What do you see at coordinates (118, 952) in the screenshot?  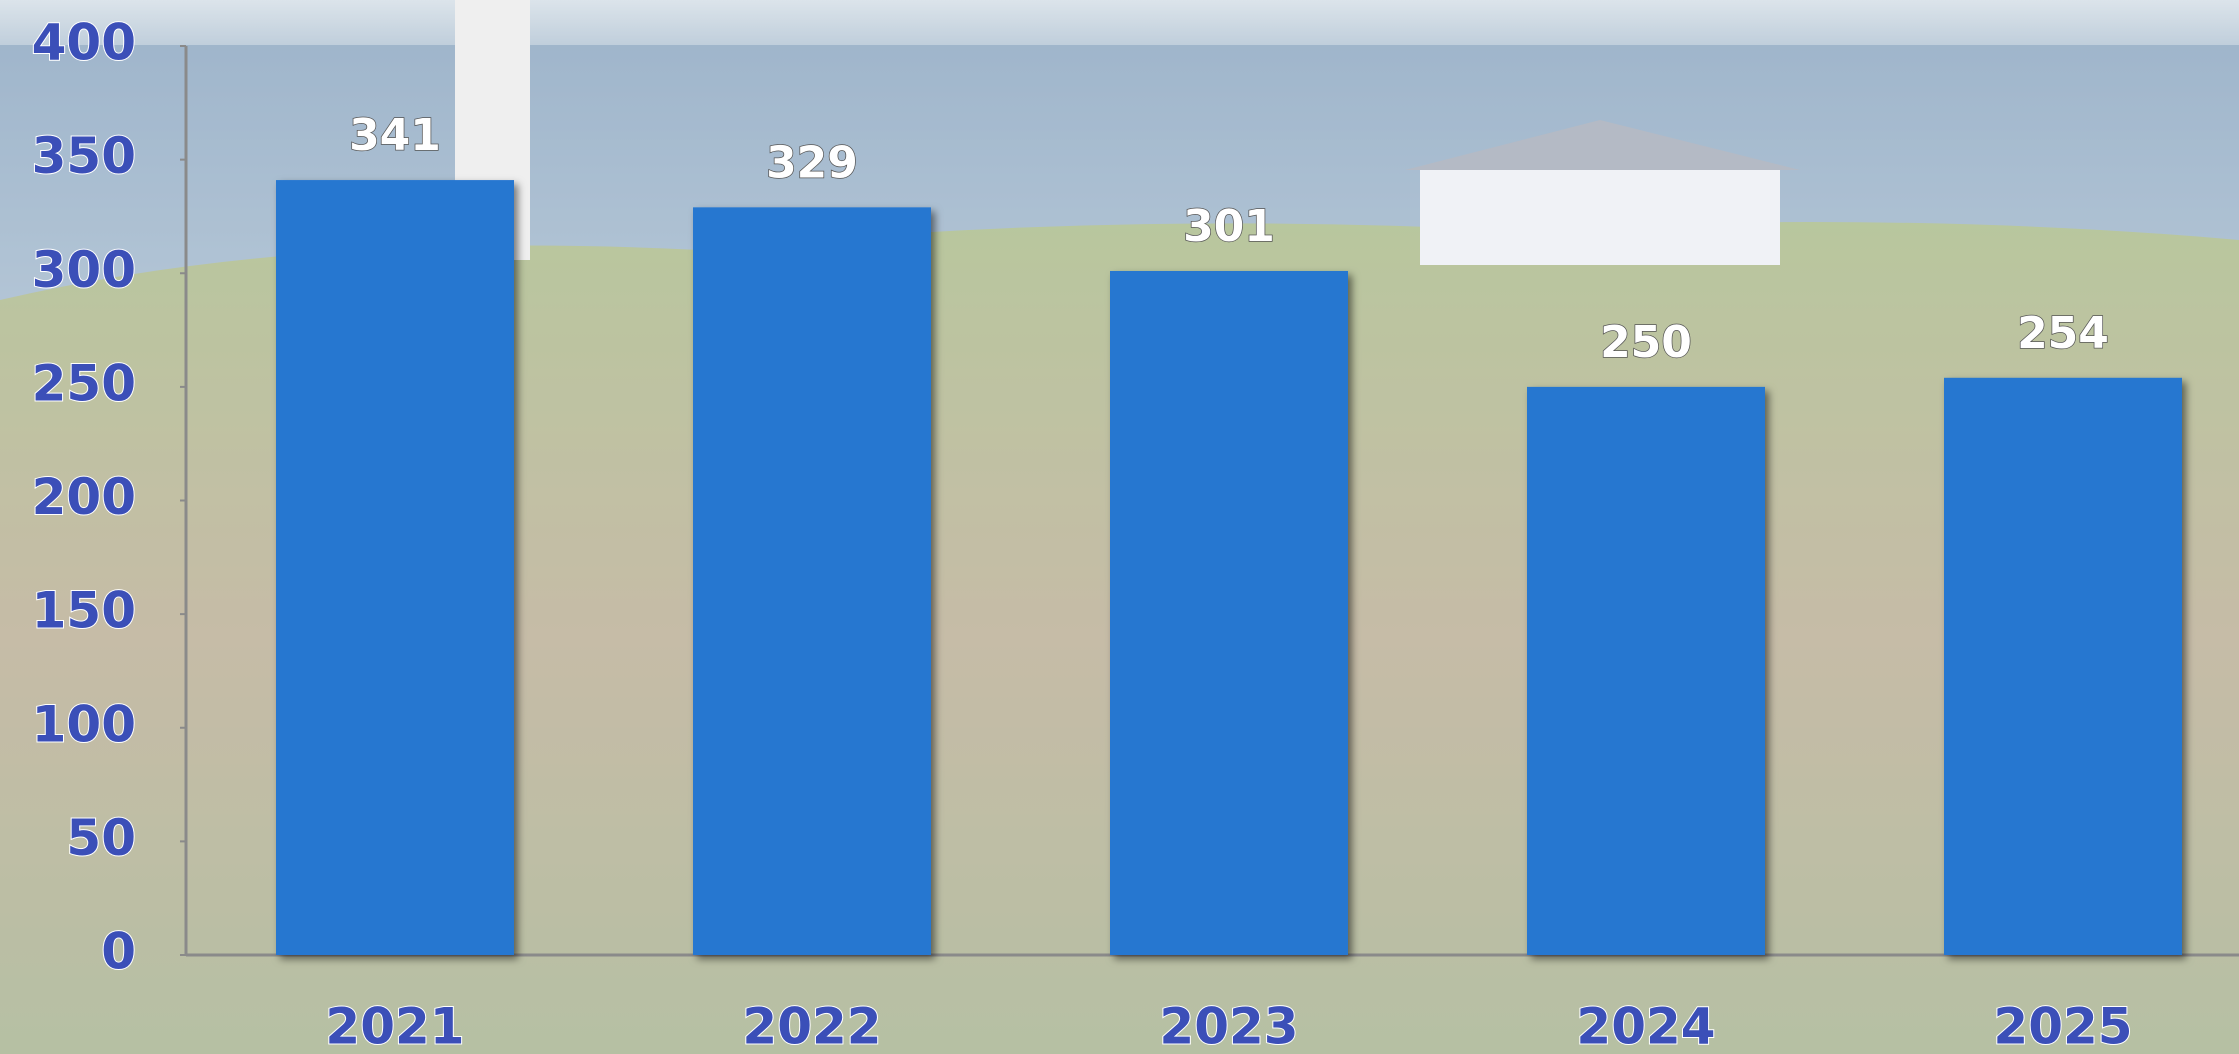 I see `y-tick-label: 0` at bounding box center [118, 952].